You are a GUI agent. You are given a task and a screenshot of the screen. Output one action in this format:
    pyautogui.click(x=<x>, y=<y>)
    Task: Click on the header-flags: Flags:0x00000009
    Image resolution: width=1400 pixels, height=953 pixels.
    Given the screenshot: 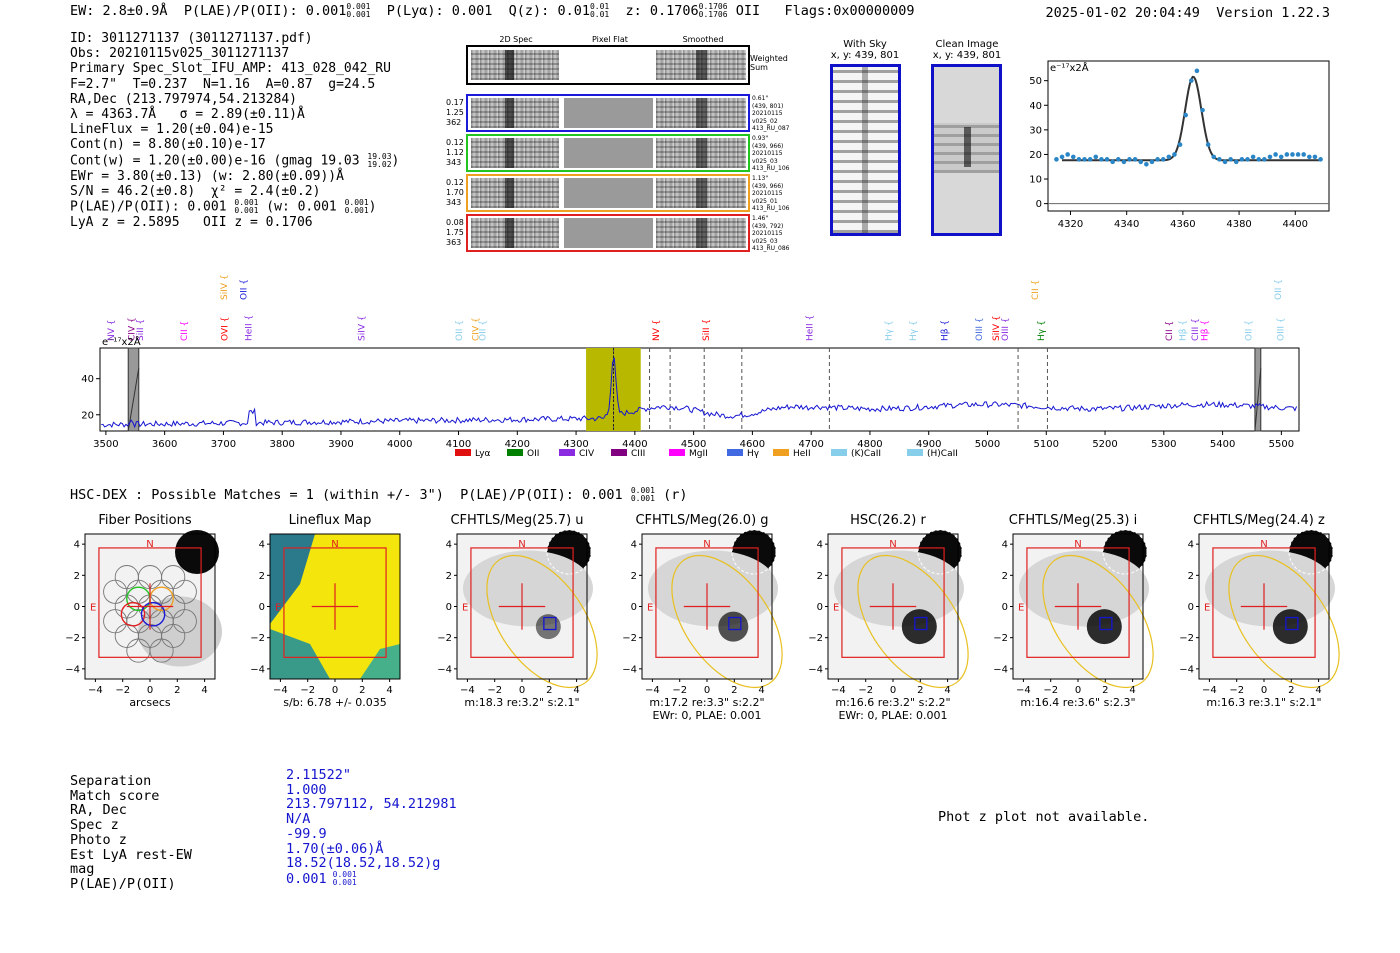 What is the action you would take?
    pyautogui.click(x=849, y=11)
    